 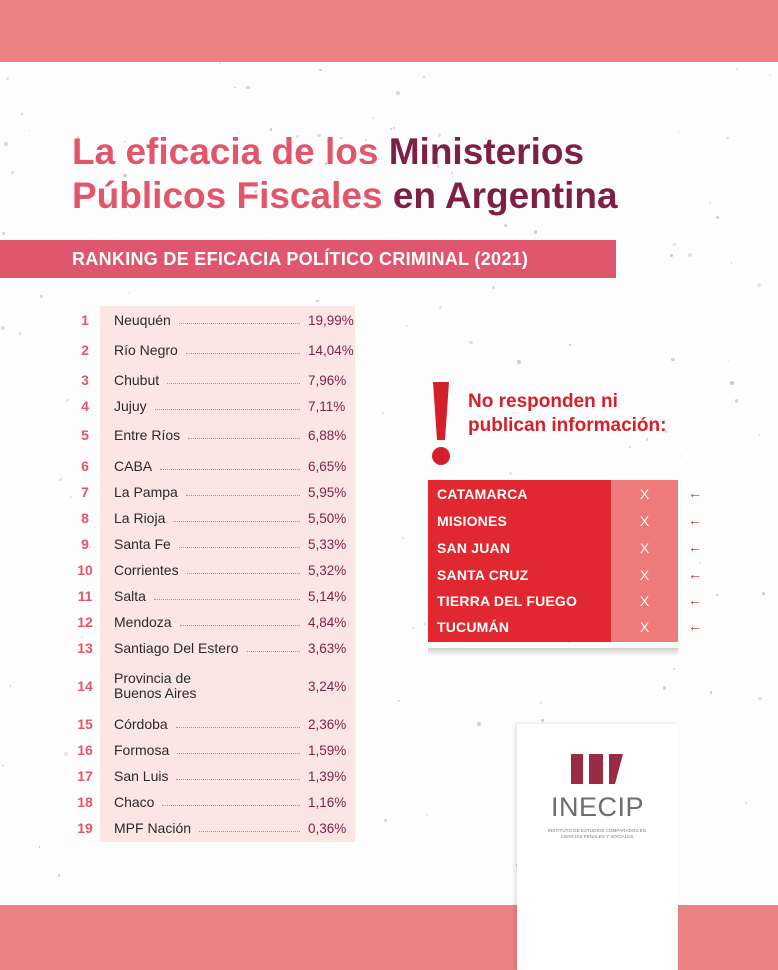 What do you see at coordinates (472, 521) in the screenshot?
I see `province-name: MISIONES` at bounding box center [472, 521].